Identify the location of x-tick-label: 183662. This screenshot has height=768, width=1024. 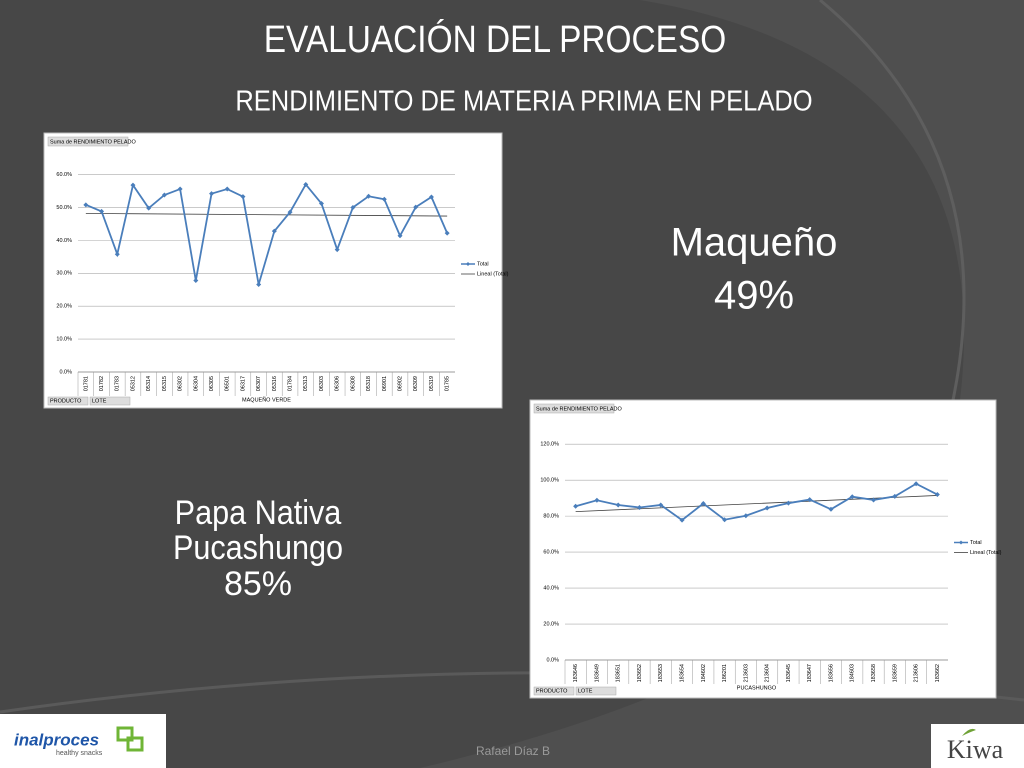
(938, 673).